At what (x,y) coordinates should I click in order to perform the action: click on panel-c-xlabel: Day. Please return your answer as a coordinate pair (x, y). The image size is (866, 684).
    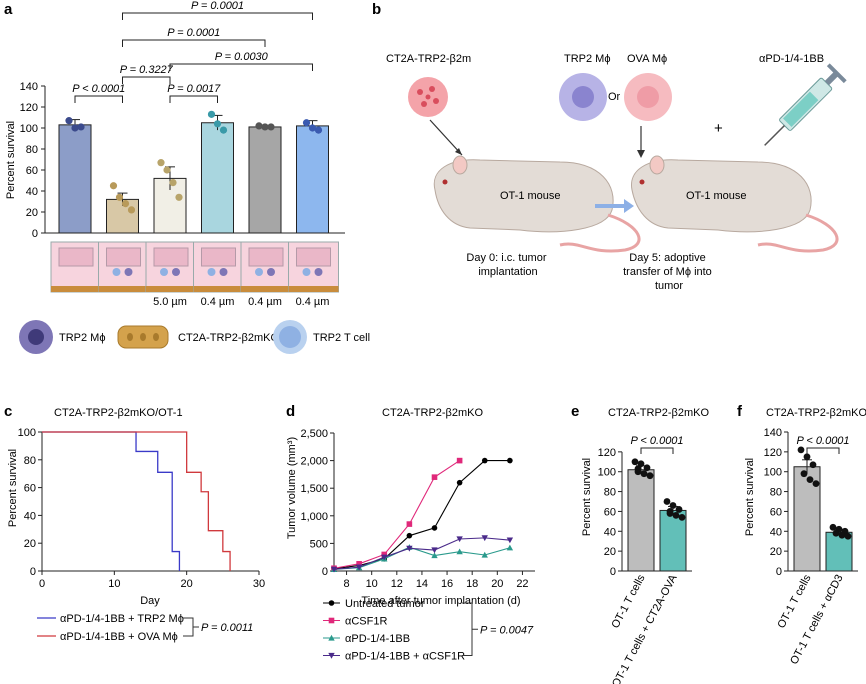
    Looking at the image, I should click on (150, 601).